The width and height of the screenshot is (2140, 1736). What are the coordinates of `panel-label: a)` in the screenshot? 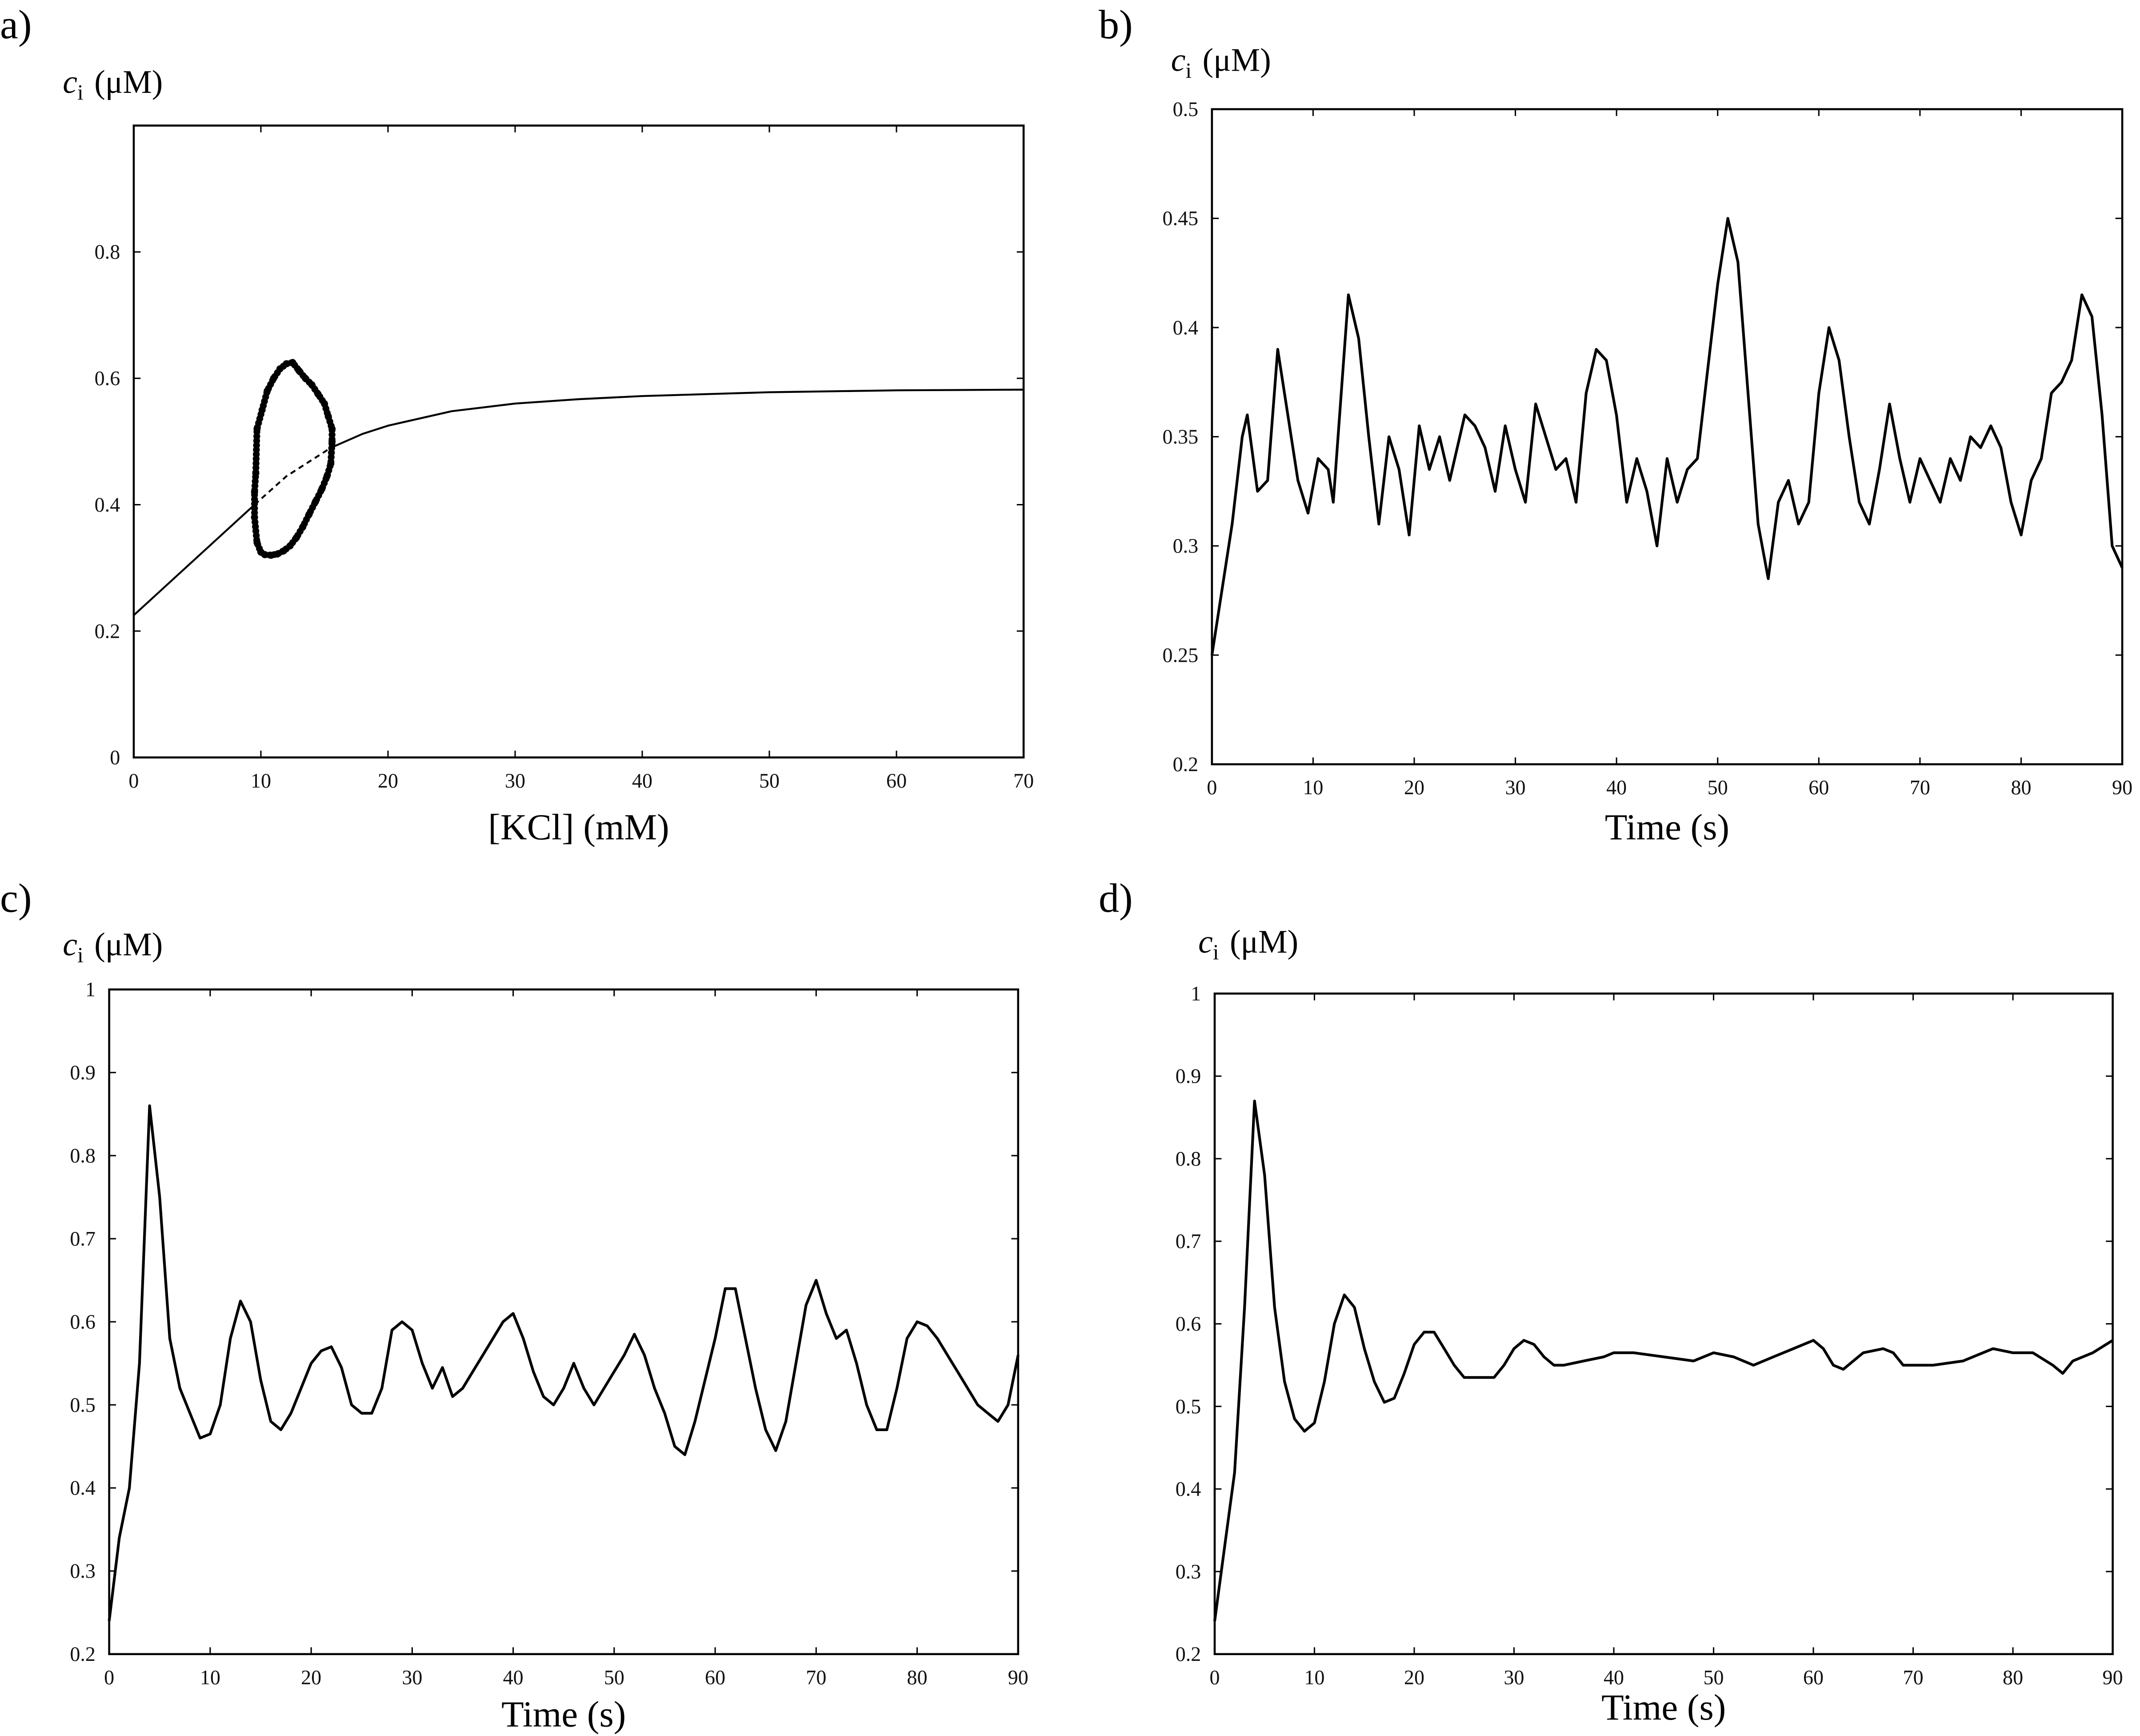 It's located at (16, 24).